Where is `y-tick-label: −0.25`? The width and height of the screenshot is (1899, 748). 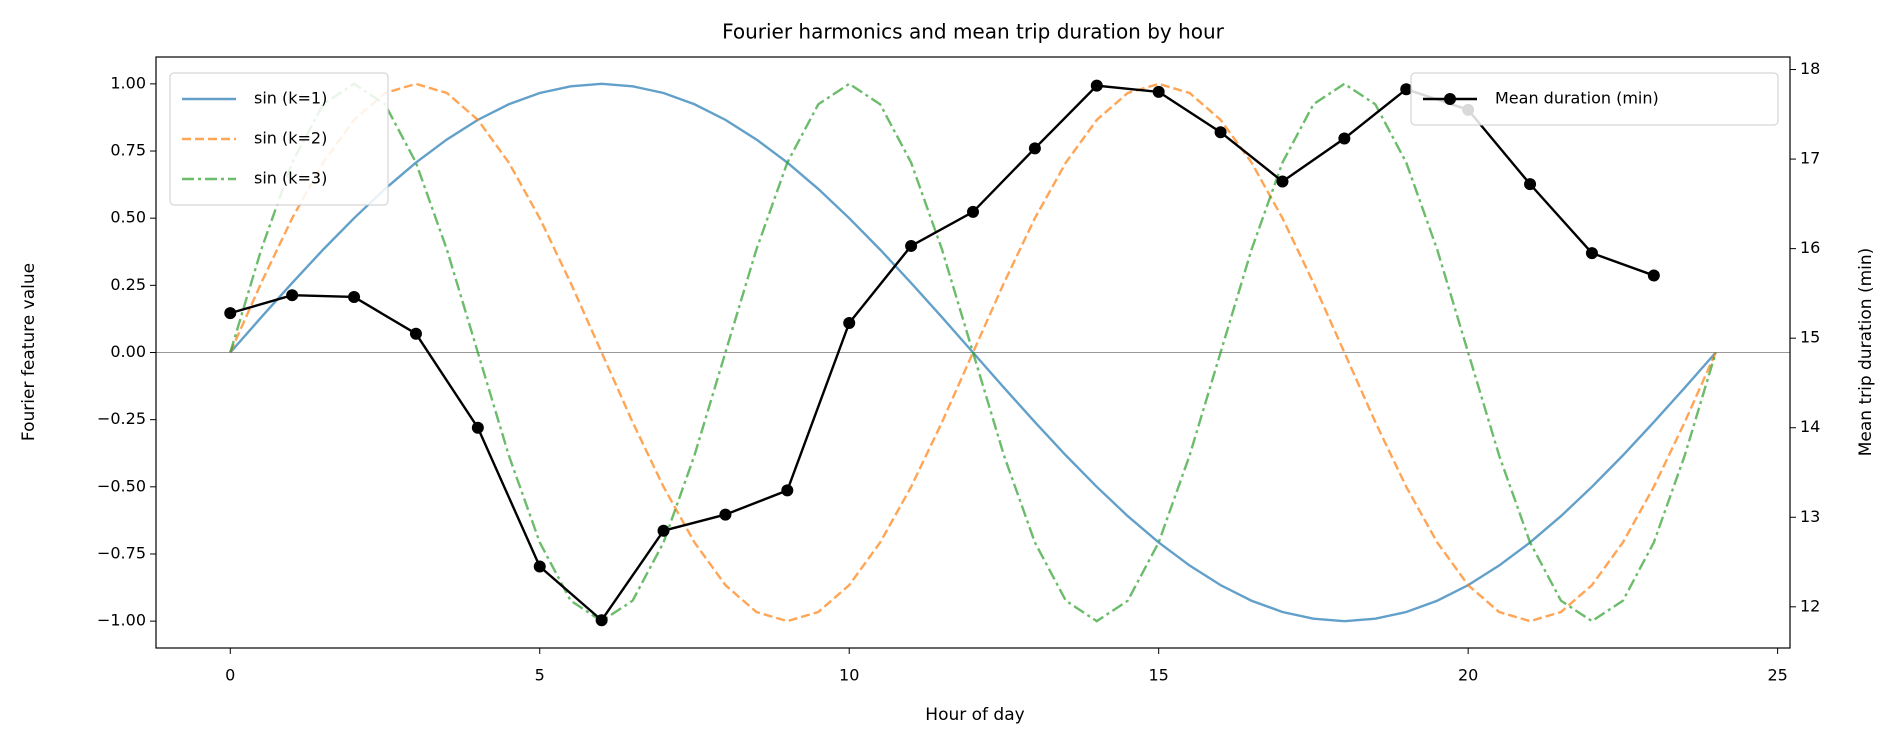 y-tick-label: −0.25 is located at coordinates (121, 418).